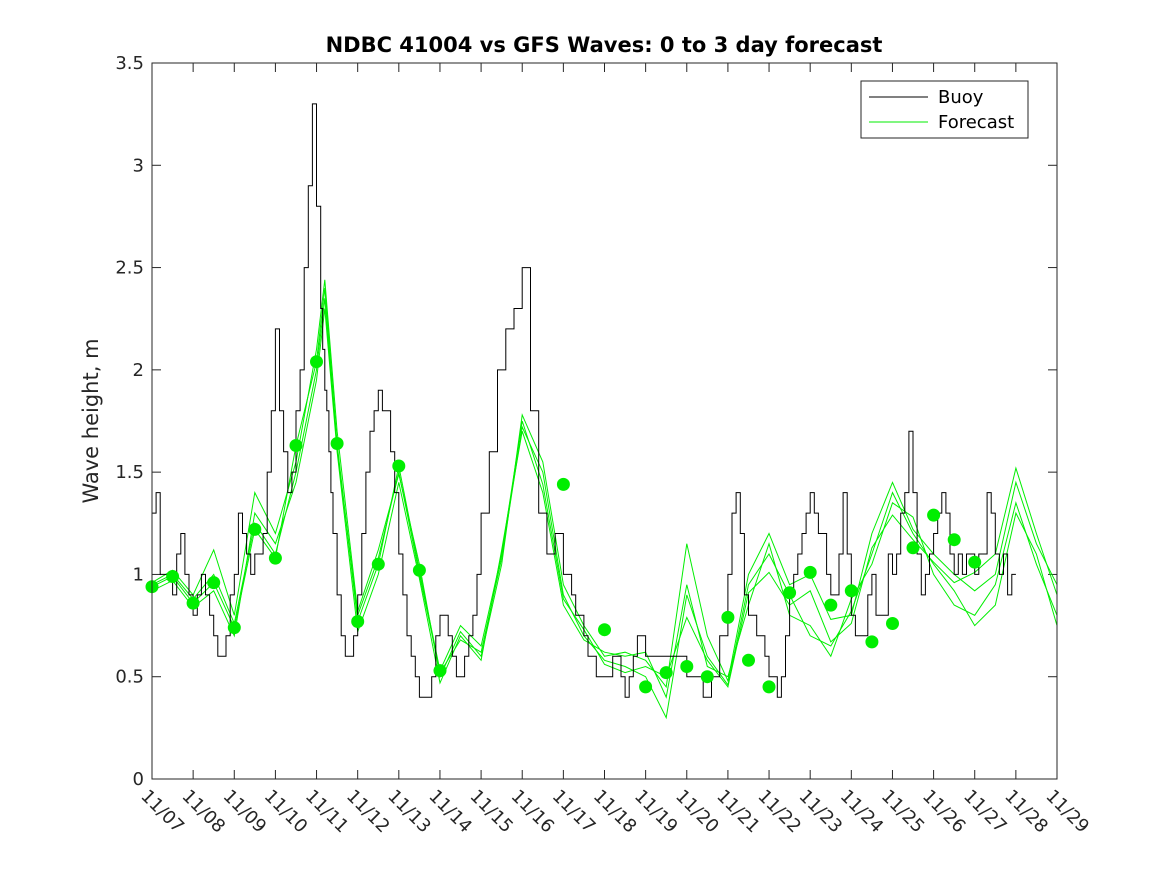 The image size is (1167, 875). Describe the element at coordinates (138, 165) in the screenshot. I see `y-tick-label: 3` at that location.